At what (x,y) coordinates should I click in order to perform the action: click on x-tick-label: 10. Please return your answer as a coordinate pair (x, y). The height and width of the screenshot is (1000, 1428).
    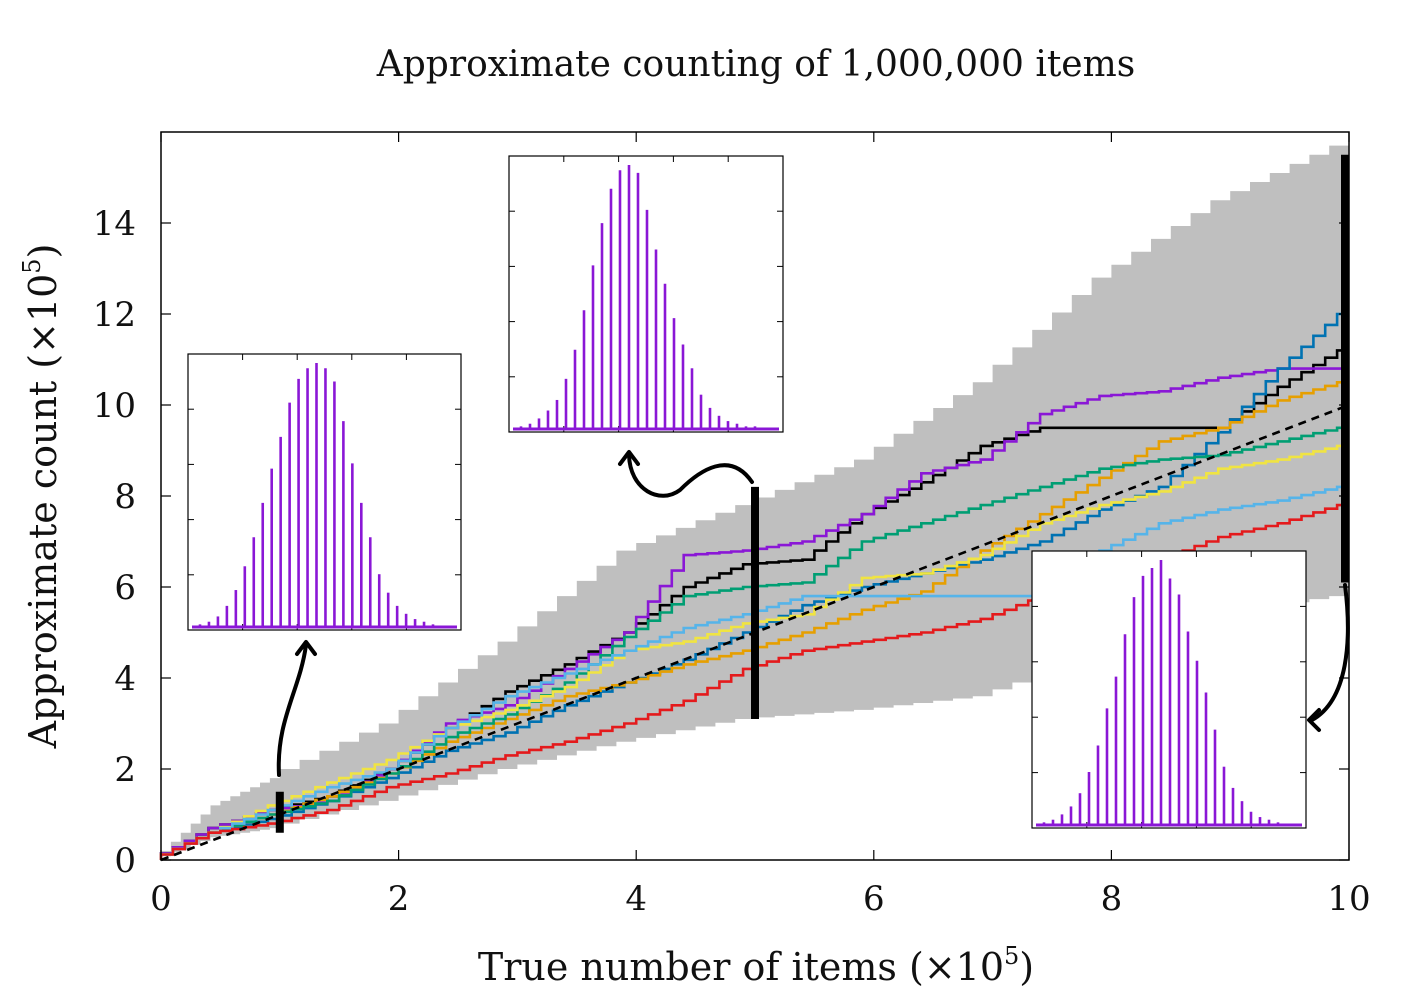
    Looking at the image, I should click on (1348, 899).